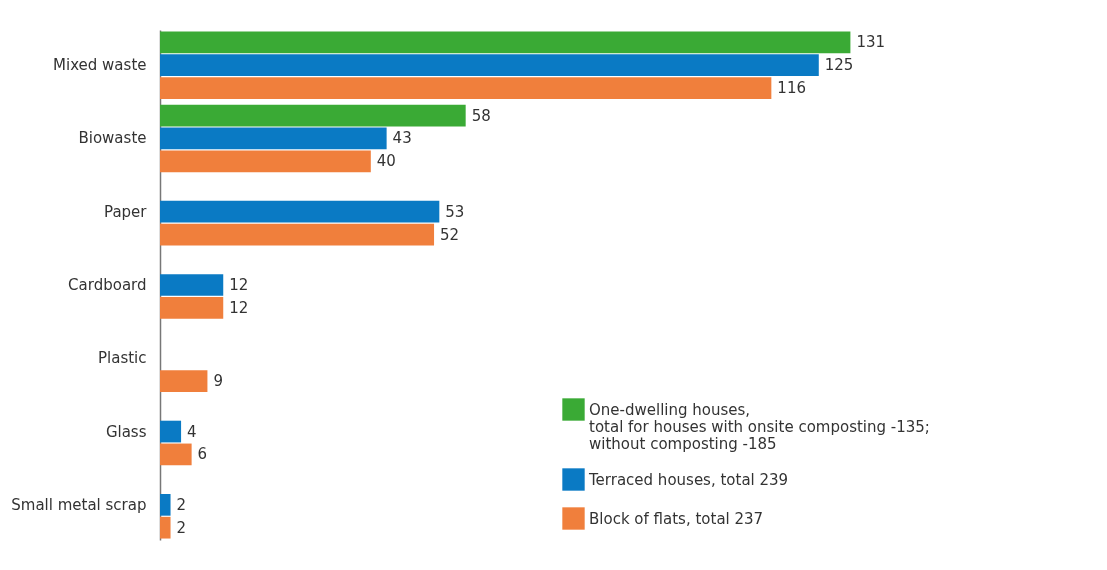 This screenshot has height=570, width=1107. Describe the element at coordinates (192, 431) in the screenshot. I see `data-label: 4` at that location.